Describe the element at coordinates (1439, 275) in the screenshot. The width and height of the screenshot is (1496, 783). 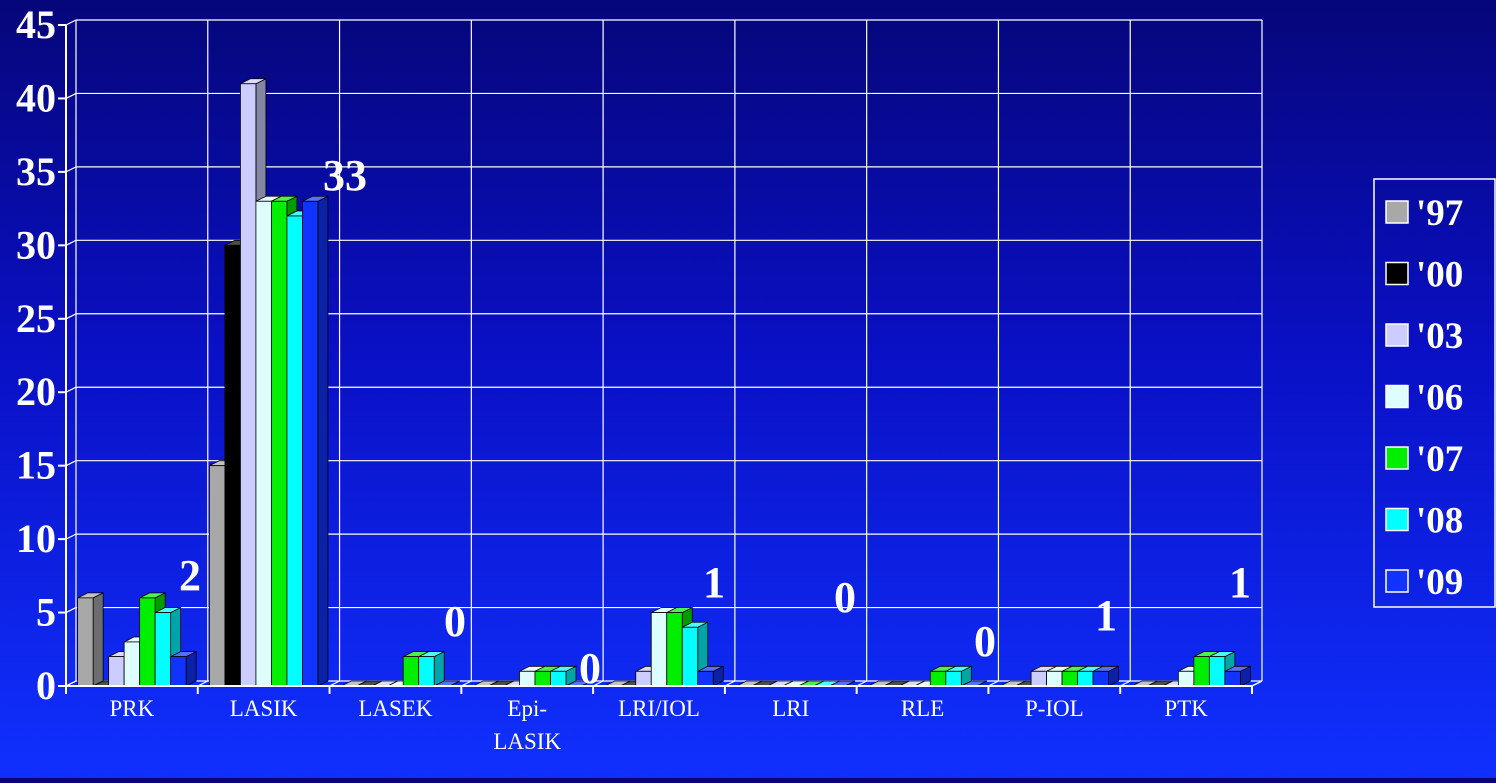
I see `legend-label: '00` at that location.